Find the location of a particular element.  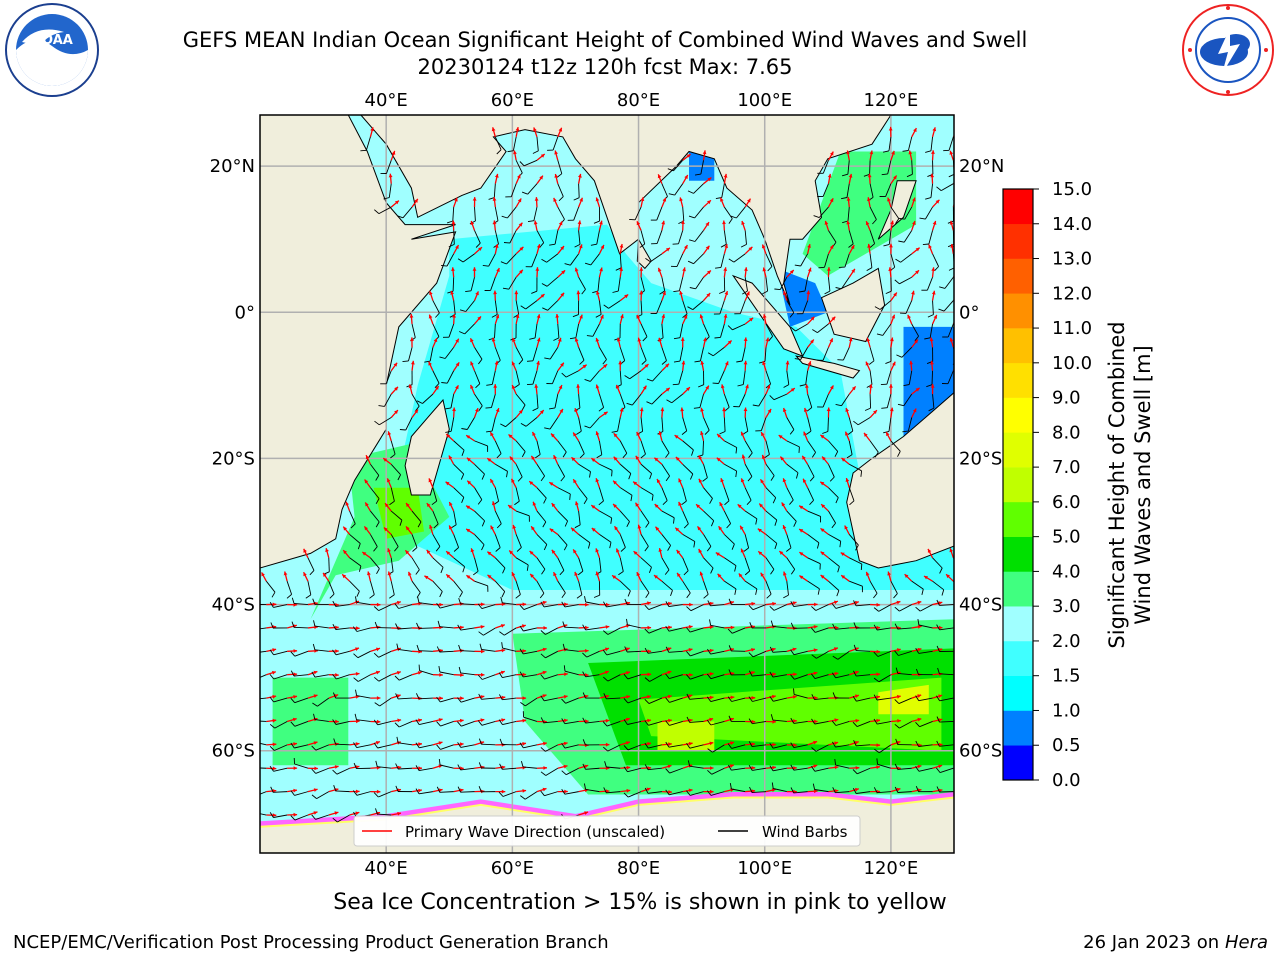

colorbar-tick-label: 4.0 is located at coordinates (1066, 571).